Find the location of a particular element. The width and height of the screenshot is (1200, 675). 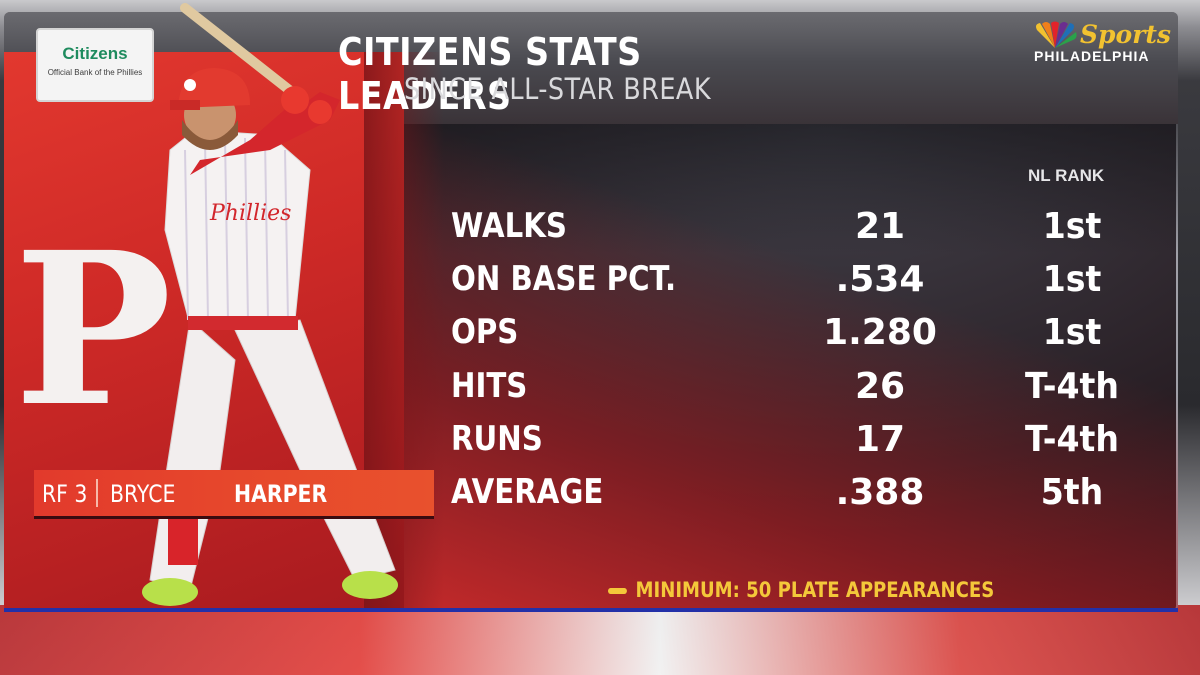

stat-value: .388 is located at coordinates (880, 492).